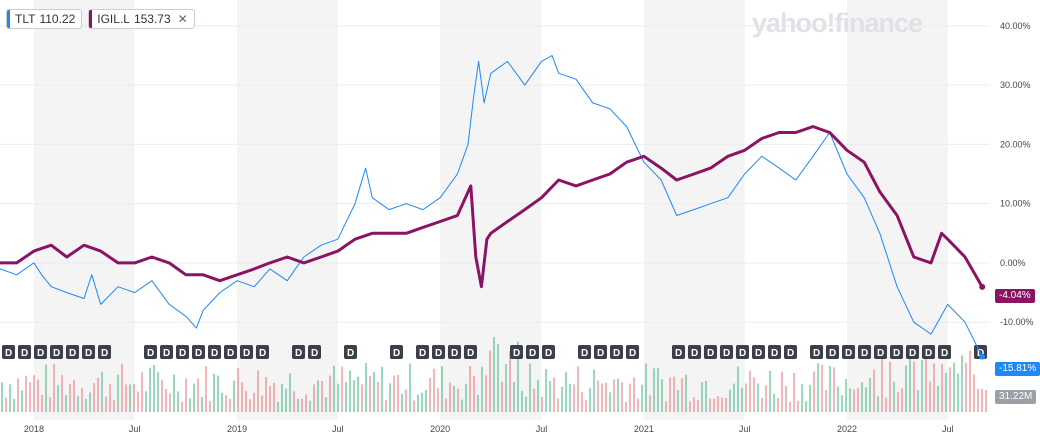 This screenshot has width=1040, height=444. I want to click on tlt-last-value-tag: -15.81%, so click(1017, 369).